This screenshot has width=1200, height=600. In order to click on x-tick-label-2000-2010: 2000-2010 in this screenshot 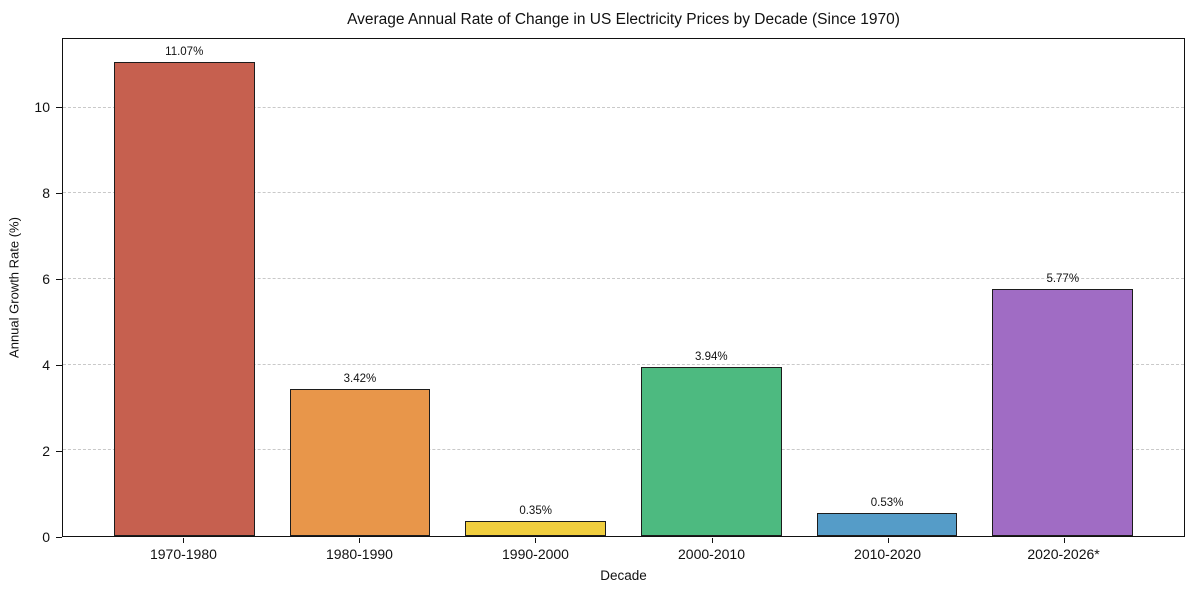, I will do `click(711, 554)`.